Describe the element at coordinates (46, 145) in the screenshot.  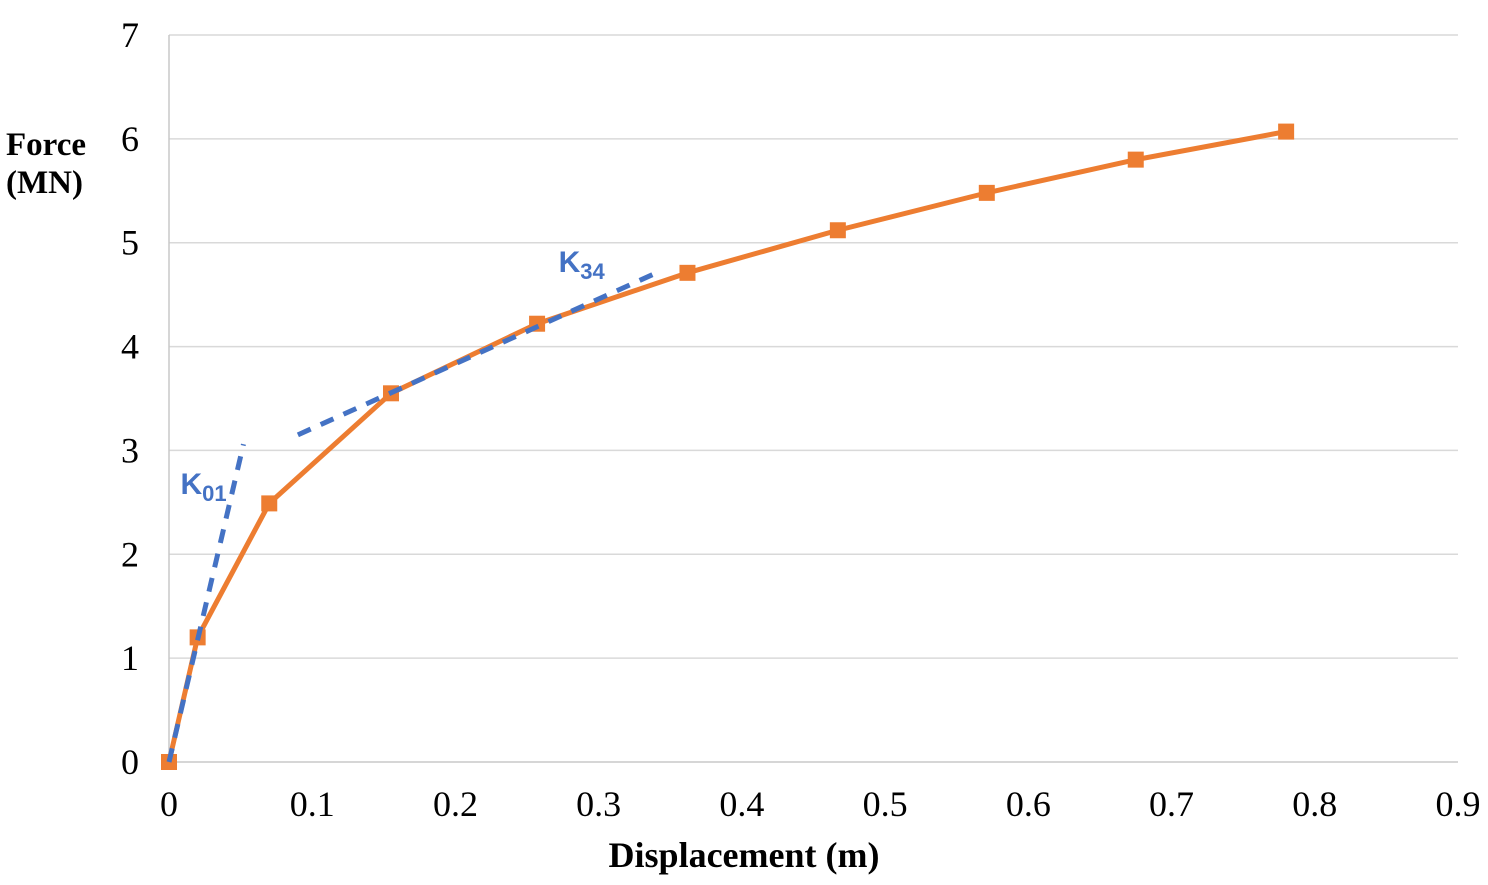
I see `y-axis-title-line1: Force` at that location.